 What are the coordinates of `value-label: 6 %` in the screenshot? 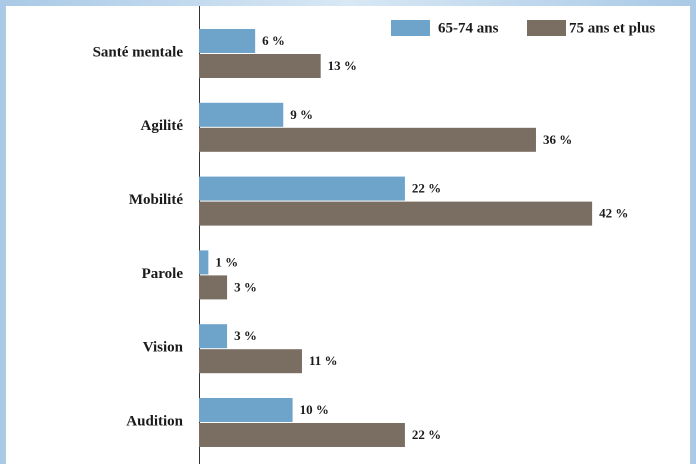 It's located at (273, 40).